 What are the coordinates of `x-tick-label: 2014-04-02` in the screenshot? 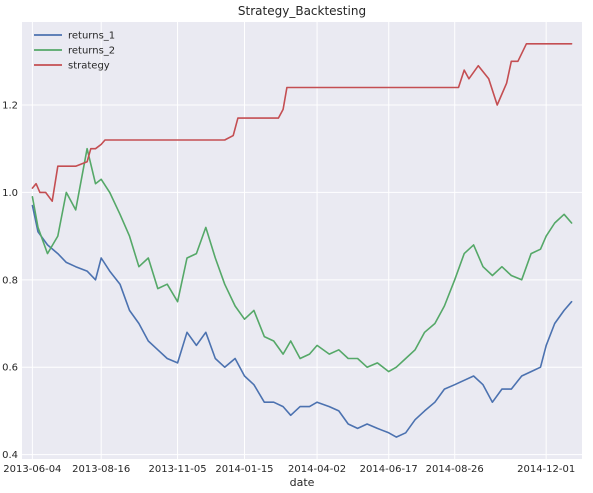 It's located at (317, 469).